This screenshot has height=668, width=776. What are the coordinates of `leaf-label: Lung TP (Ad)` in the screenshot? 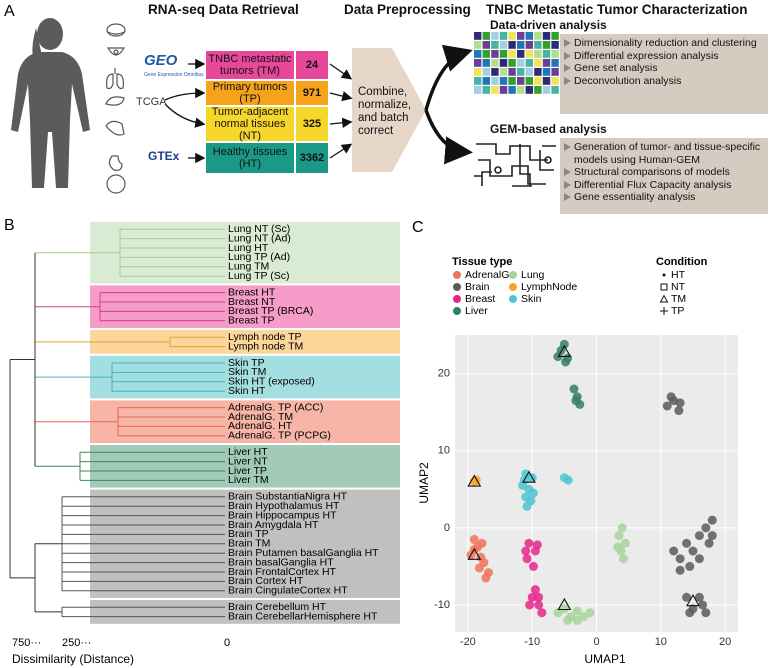 It's located at (259, 257).